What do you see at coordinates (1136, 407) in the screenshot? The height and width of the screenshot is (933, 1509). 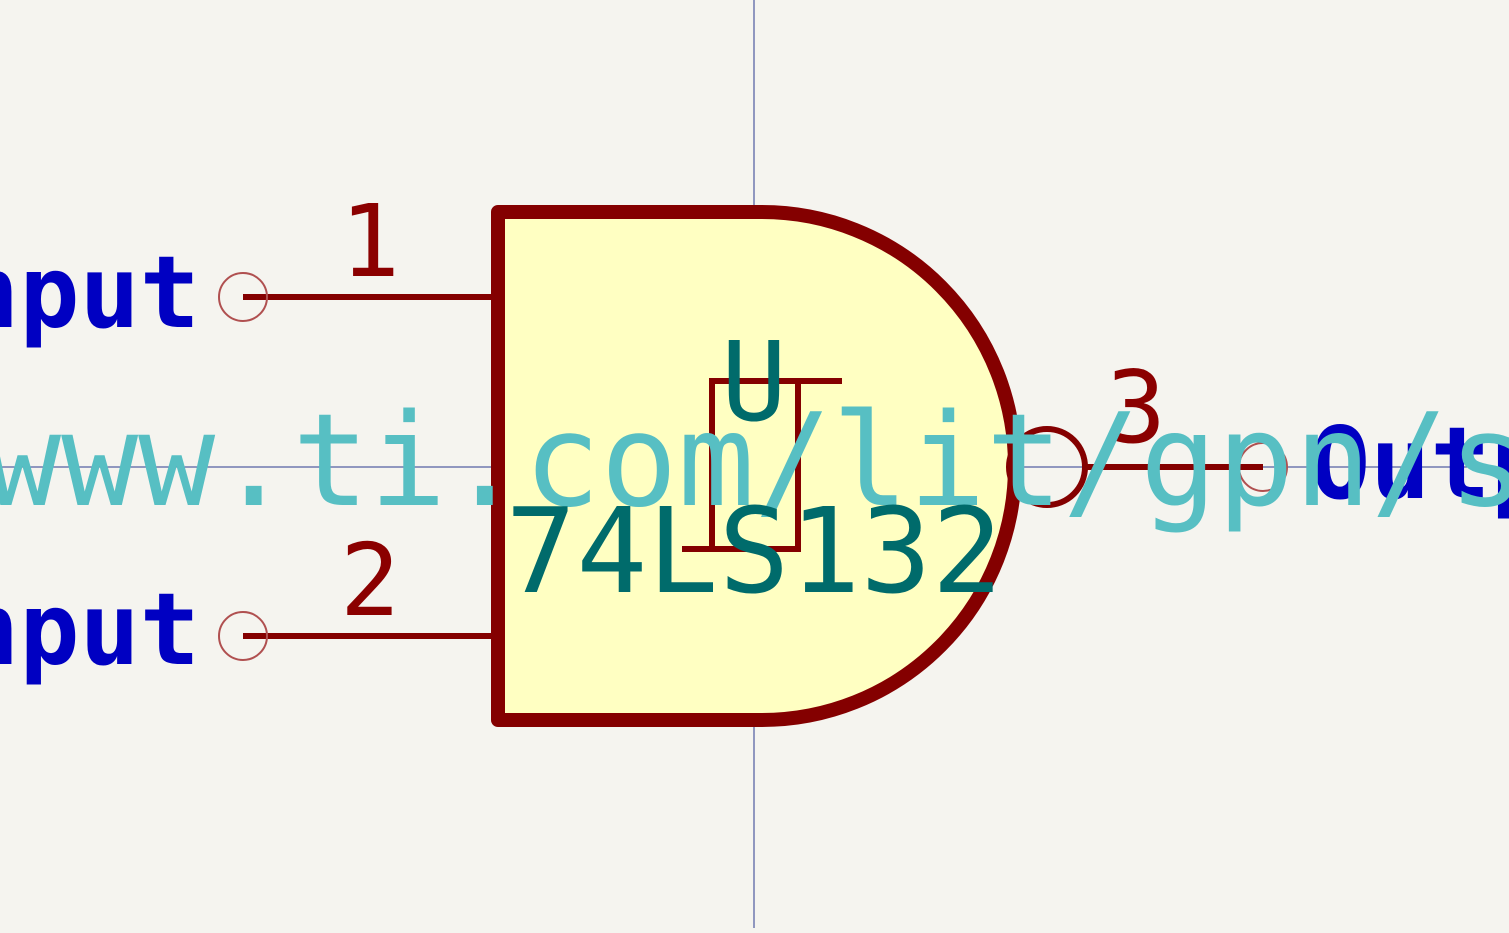 I see `pin-3-number: 3` at bounding box center [1136, 407].